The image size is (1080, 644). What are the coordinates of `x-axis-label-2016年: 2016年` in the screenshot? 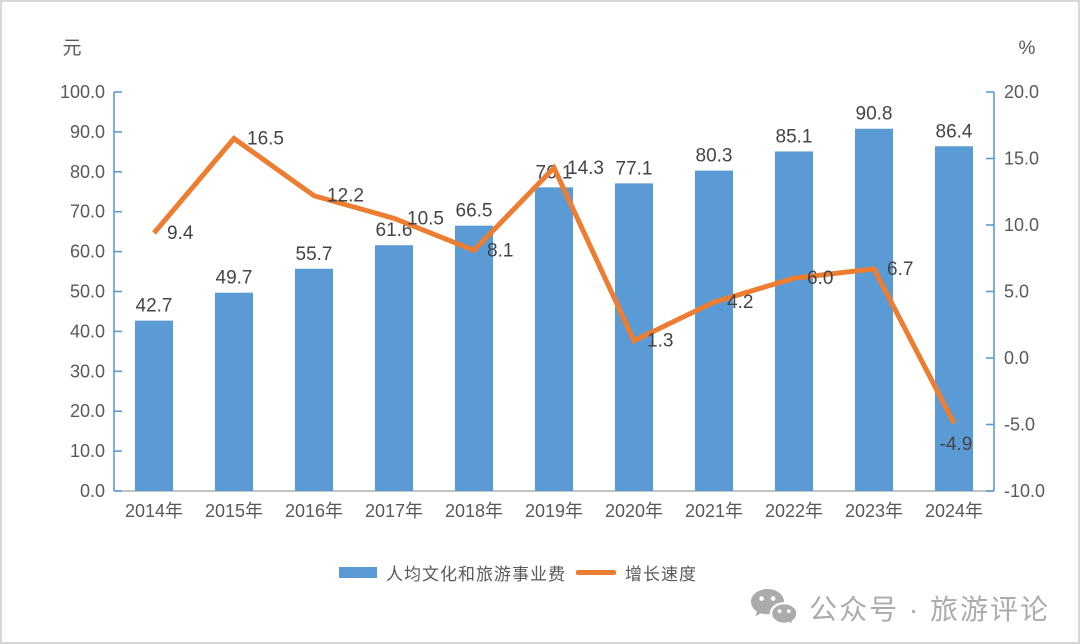 It's located at (314, 511).